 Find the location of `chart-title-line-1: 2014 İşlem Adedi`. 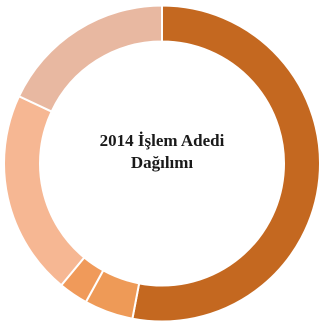

chart-title-line-1: 2014 İşlem Adedi is located at coordinates (162, 140).